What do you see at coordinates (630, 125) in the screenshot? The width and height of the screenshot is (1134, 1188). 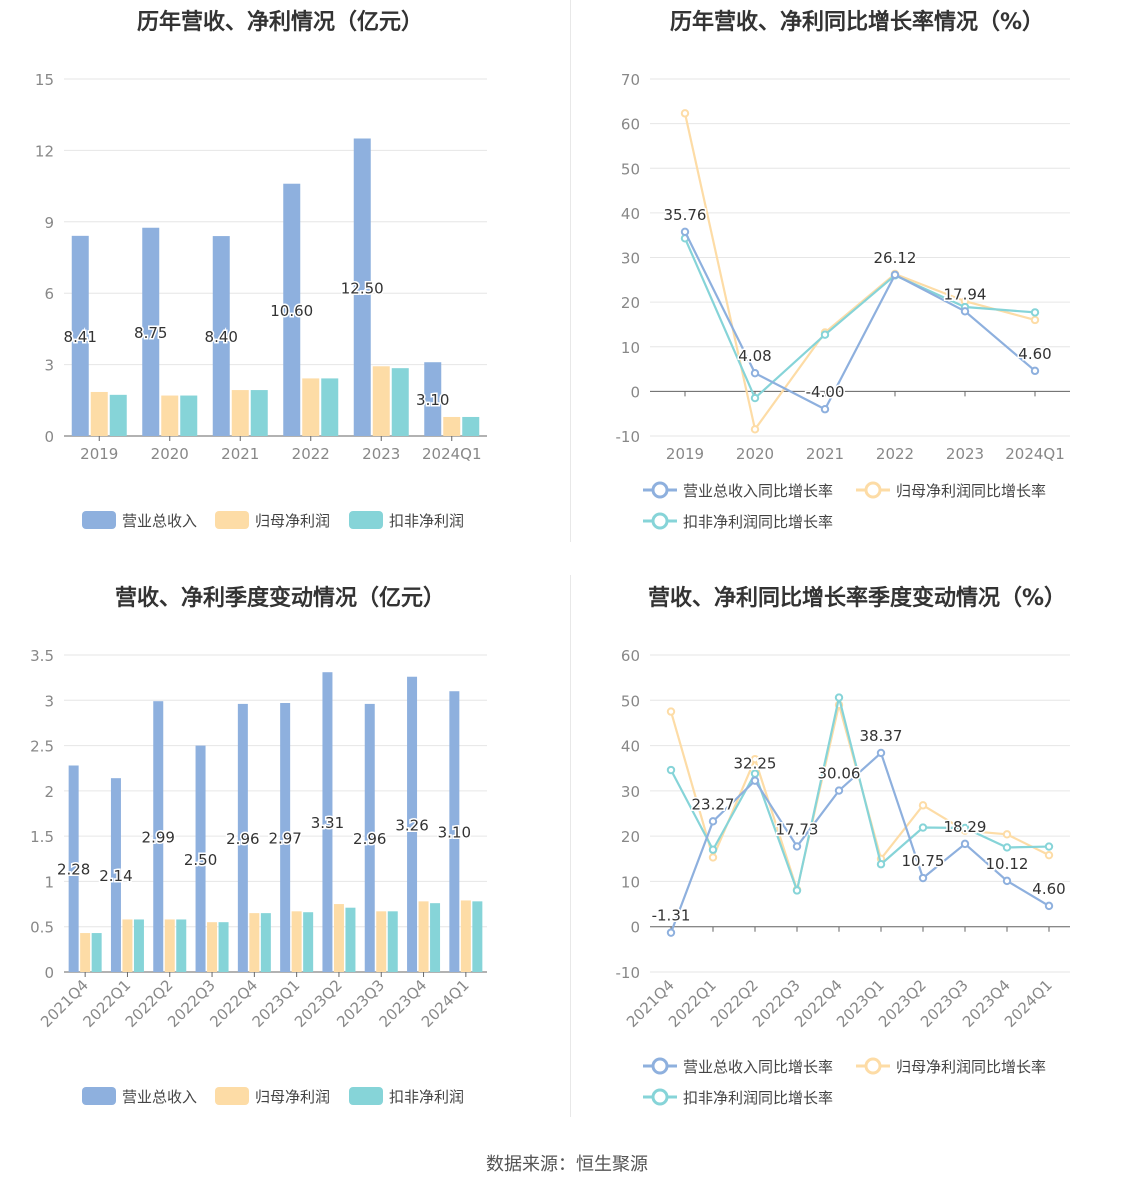 I see `y-tick-label: 60` at bounding box center [630, 125].